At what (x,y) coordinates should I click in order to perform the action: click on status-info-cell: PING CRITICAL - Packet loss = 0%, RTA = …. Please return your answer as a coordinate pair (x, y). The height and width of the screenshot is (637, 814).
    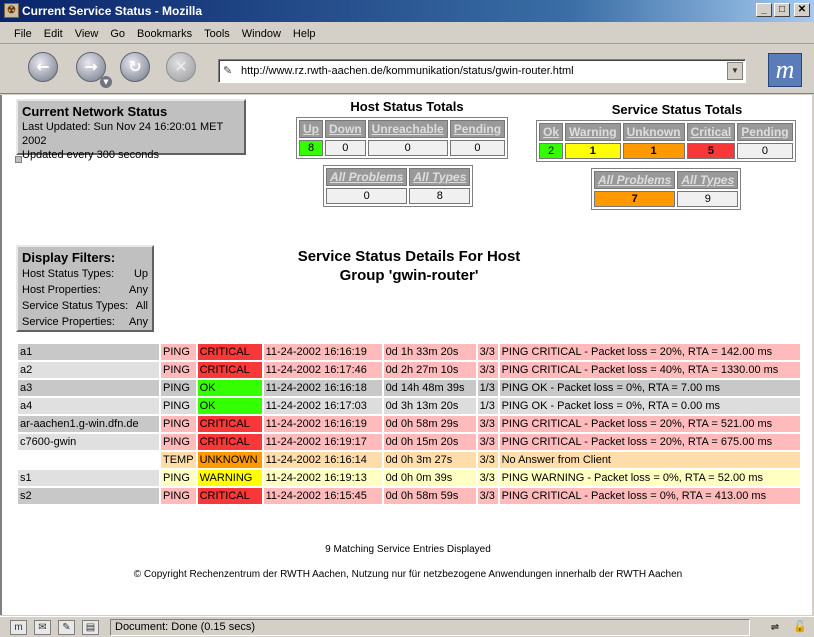
    Looking at the image, I should click on (649, 496).